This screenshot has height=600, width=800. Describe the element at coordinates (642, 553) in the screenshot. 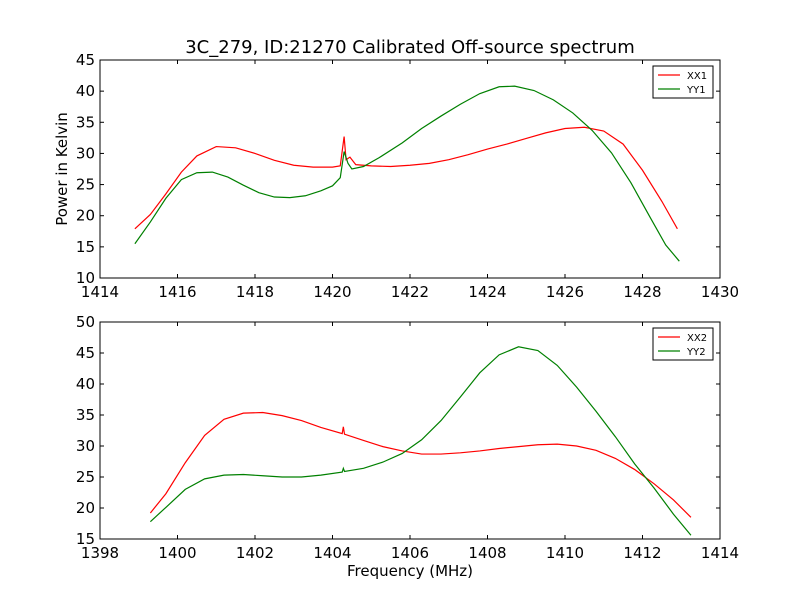

I see `bottom-x-tick-label: 1412` at that location.